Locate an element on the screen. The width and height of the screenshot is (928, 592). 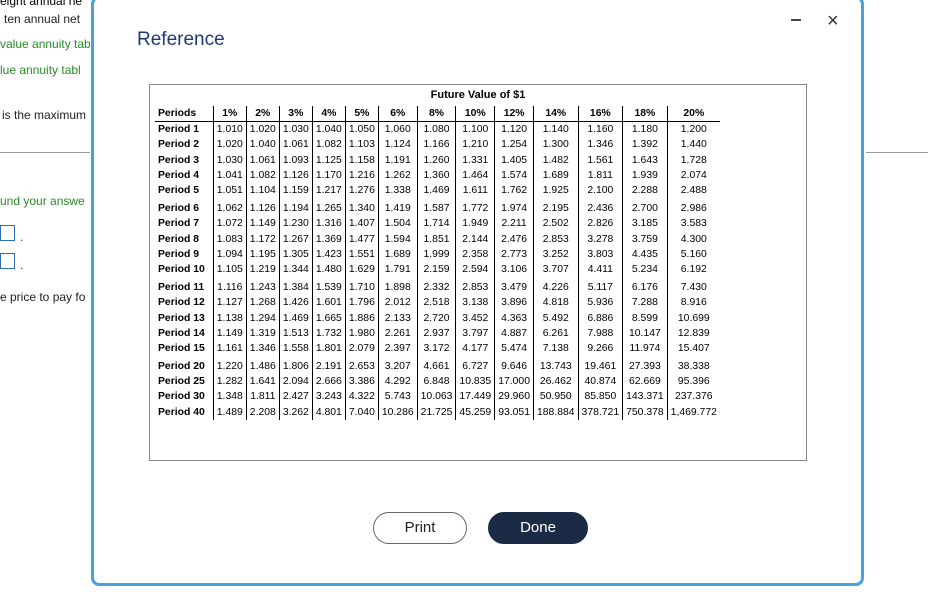
table-cell: 38.338 is located at coordinates (693, 365).